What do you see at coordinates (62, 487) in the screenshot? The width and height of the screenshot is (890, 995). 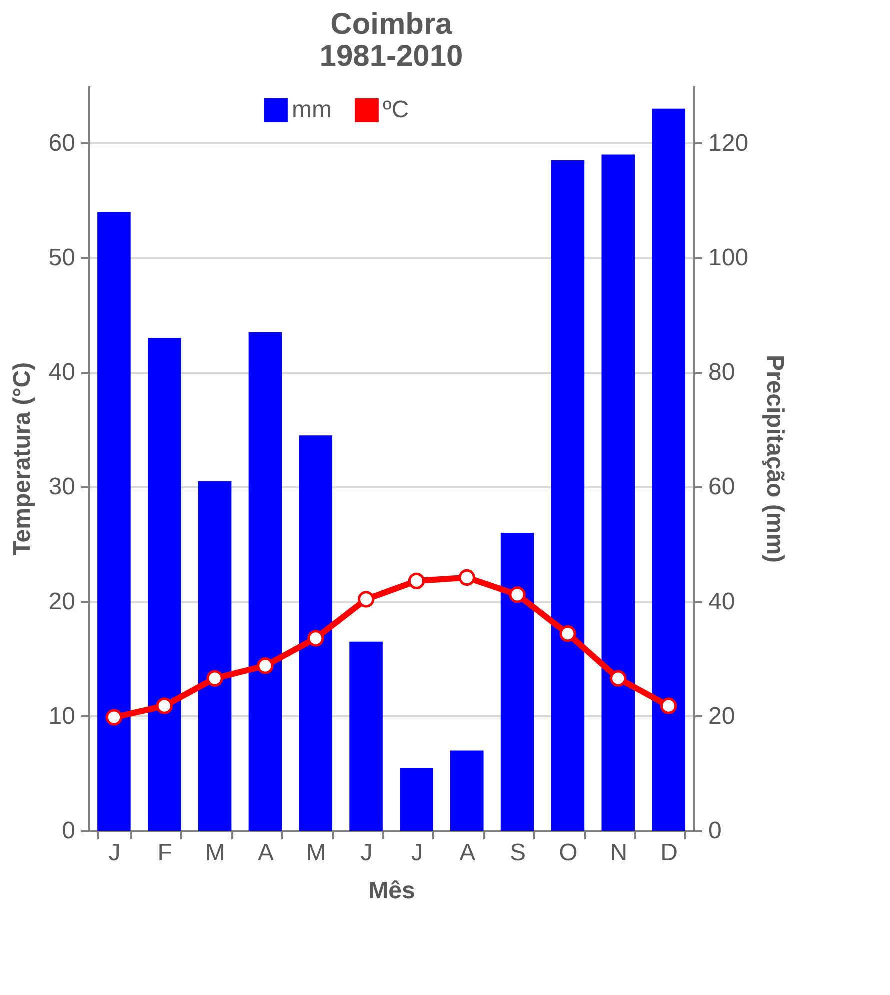 I see `y-tick-label: 30` at bounding box center [62, 487].